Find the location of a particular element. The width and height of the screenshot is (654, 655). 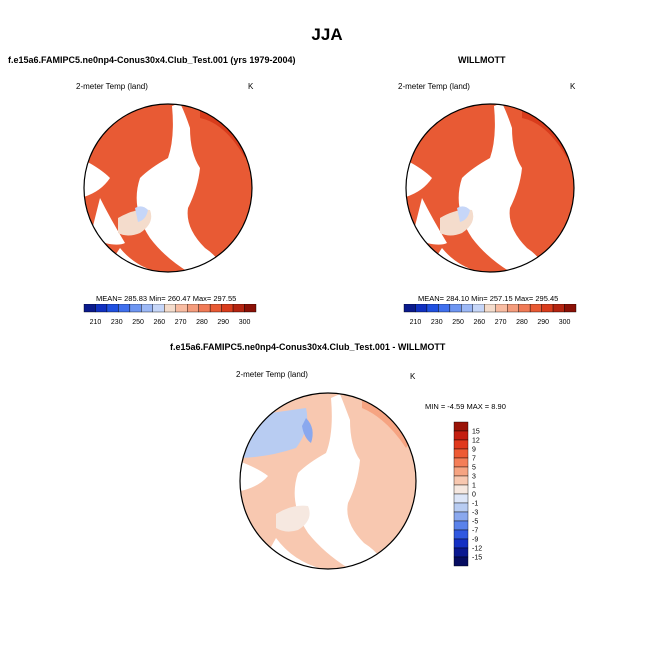

panel-3-units-label: K is located at coordinates (413, 376).